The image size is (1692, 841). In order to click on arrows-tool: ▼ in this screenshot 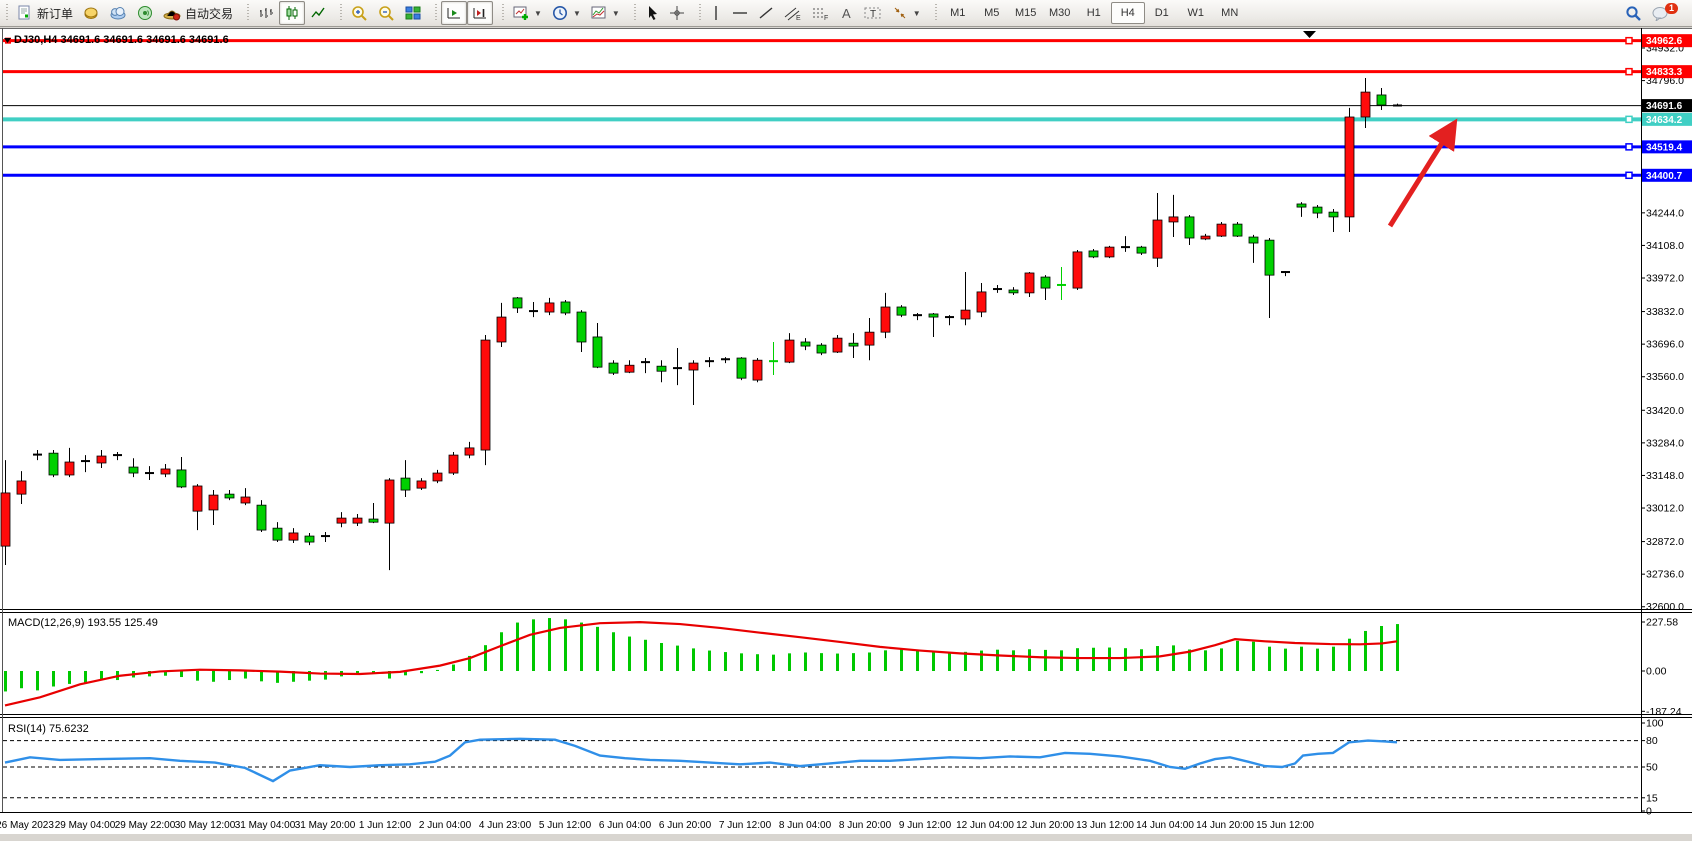, I will do `click(906, 13)`.